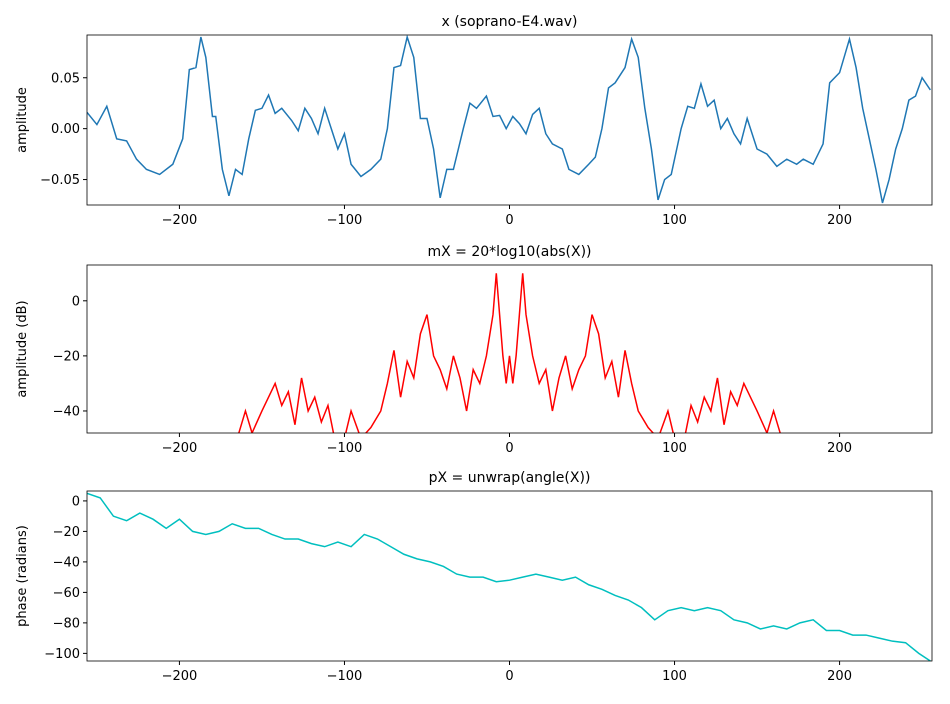  I want to click on chart-title: x (soprano-E4.wav), so click(509, 22).